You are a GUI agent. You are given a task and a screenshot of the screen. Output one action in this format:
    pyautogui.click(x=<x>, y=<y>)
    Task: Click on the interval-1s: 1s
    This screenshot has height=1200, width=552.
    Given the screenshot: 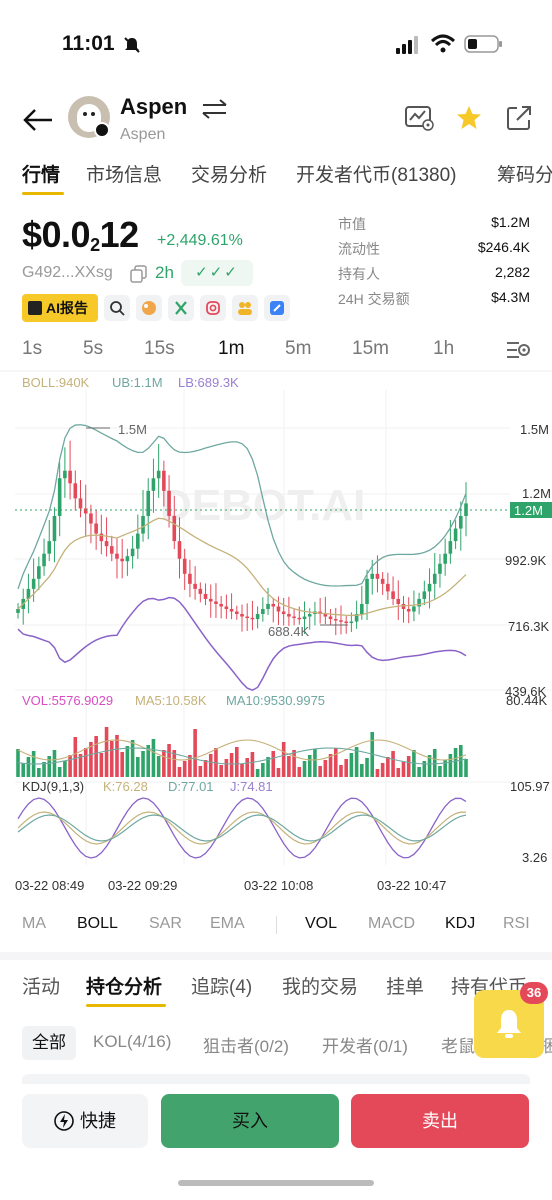 What is the action you would take?
    pyautogui.click(x=32, y=348)
    